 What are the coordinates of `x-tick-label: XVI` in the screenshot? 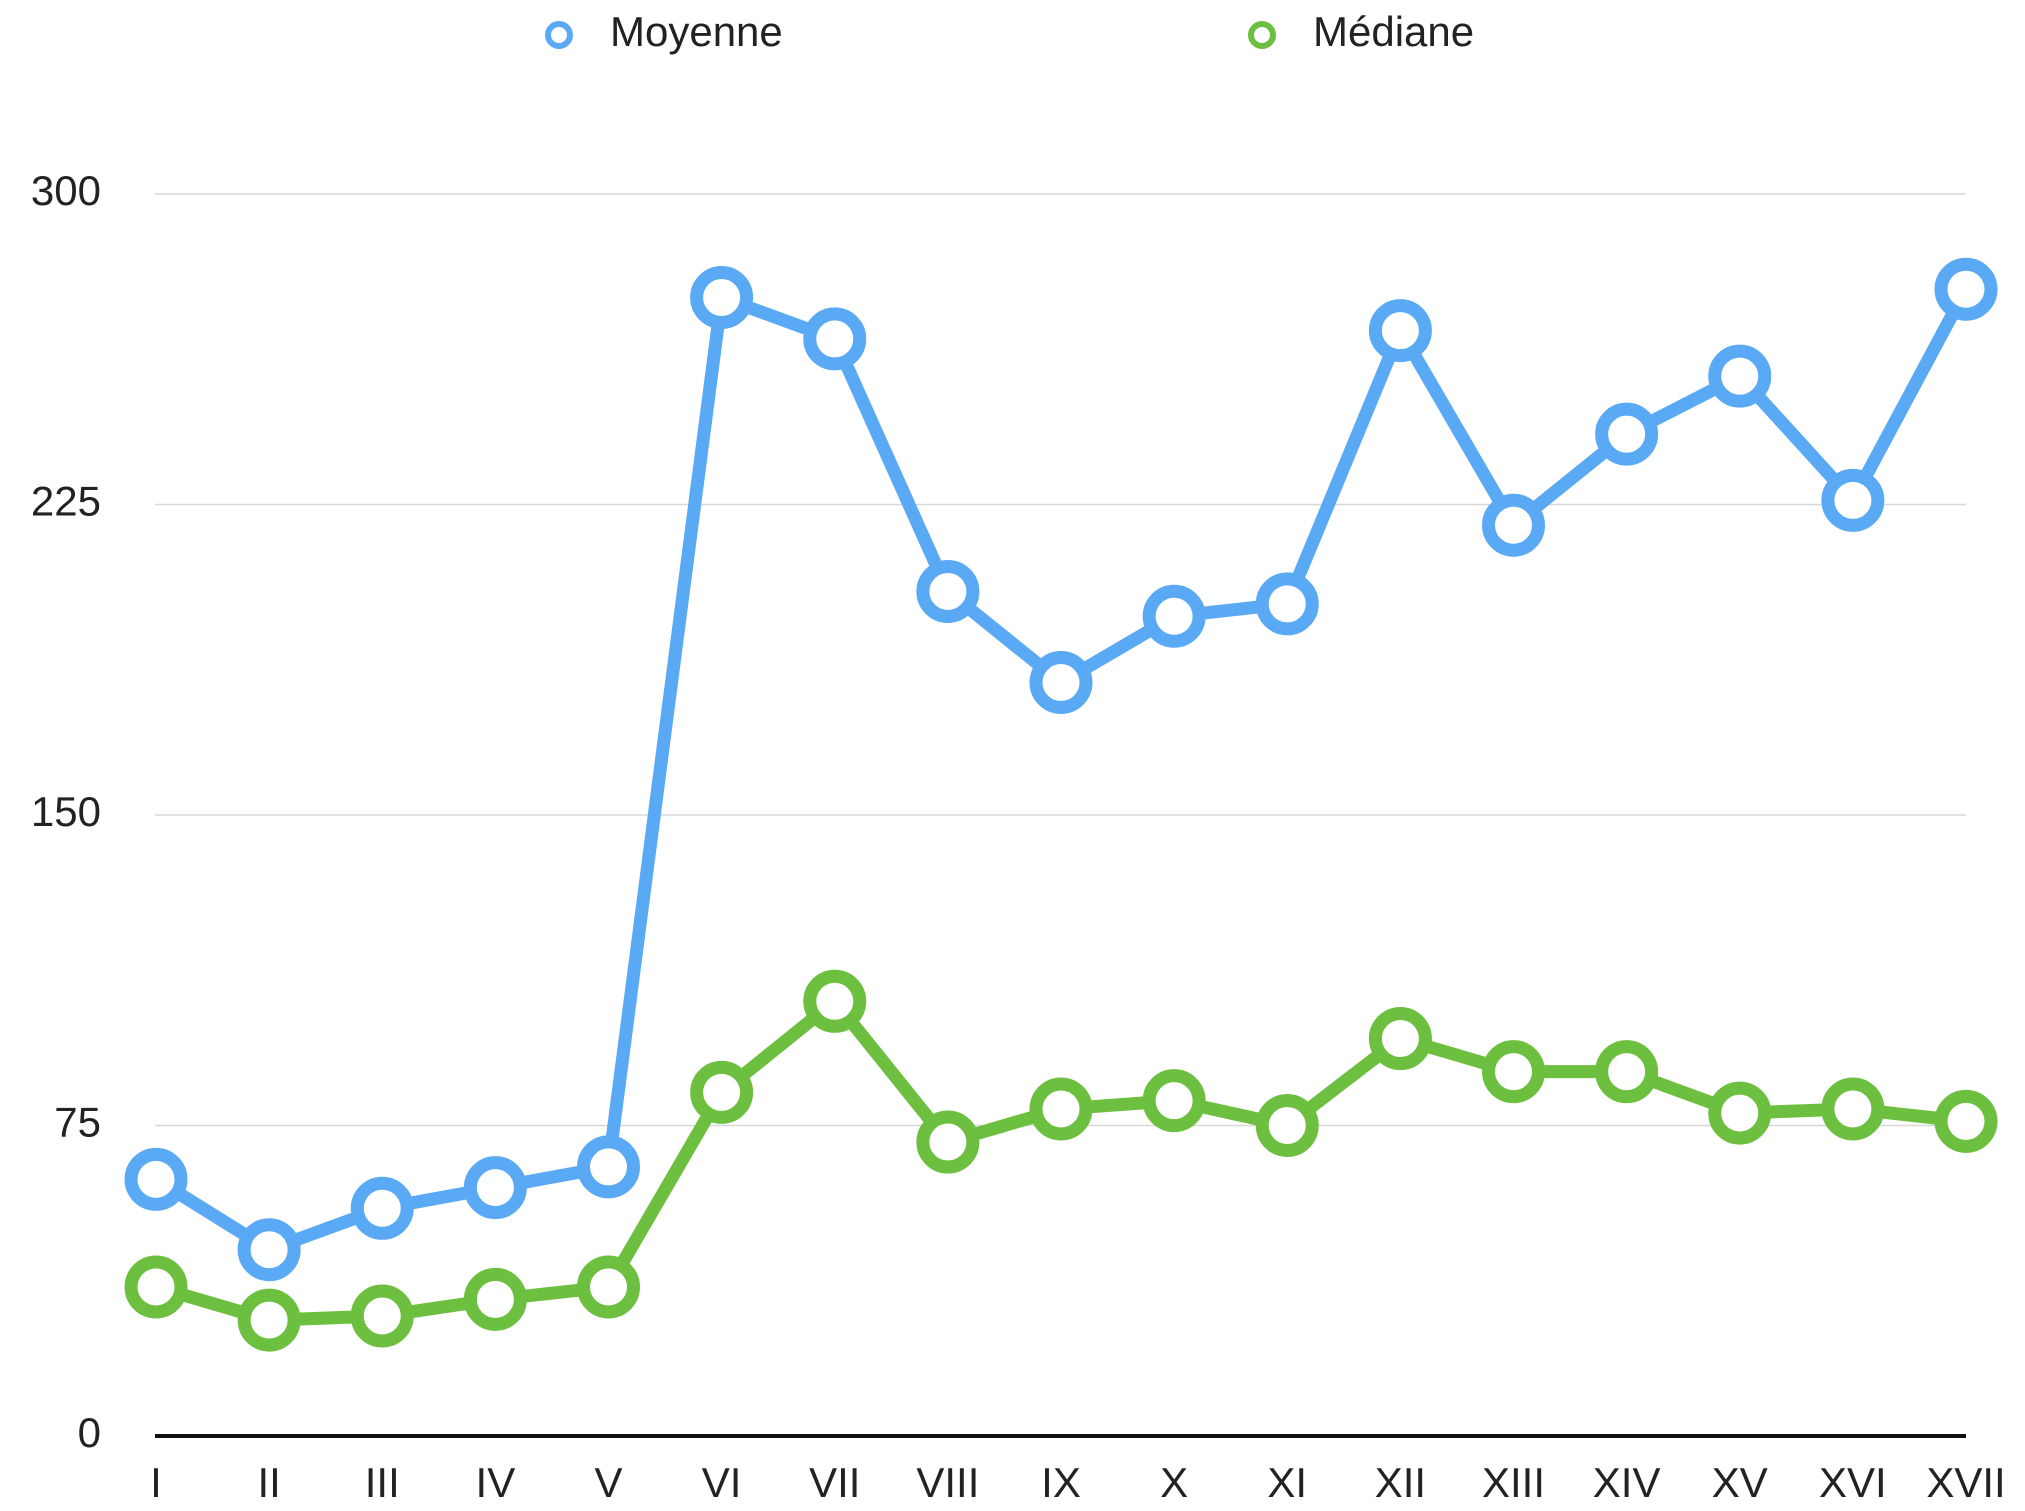 It's located at (1853, 1482).